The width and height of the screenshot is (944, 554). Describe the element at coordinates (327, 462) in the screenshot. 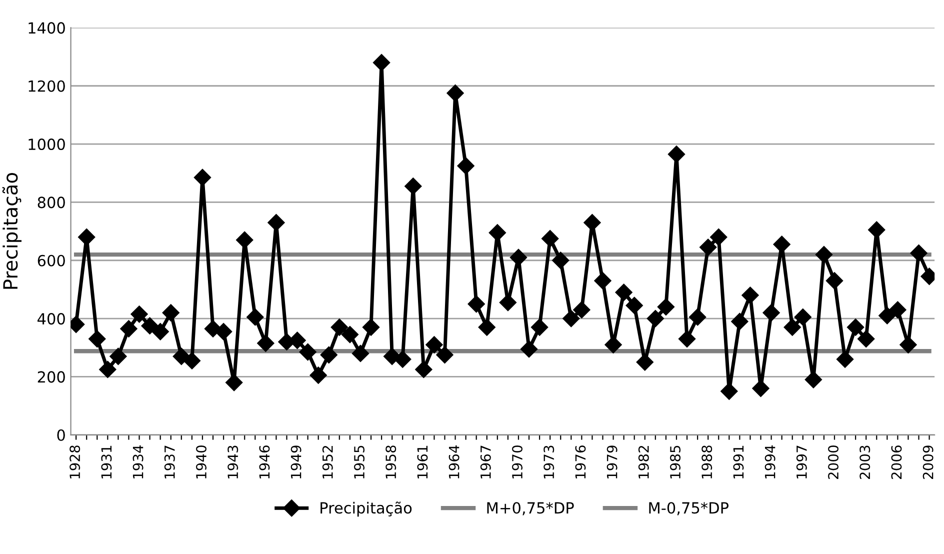

I see `x-tick-label: 1952` at that location.